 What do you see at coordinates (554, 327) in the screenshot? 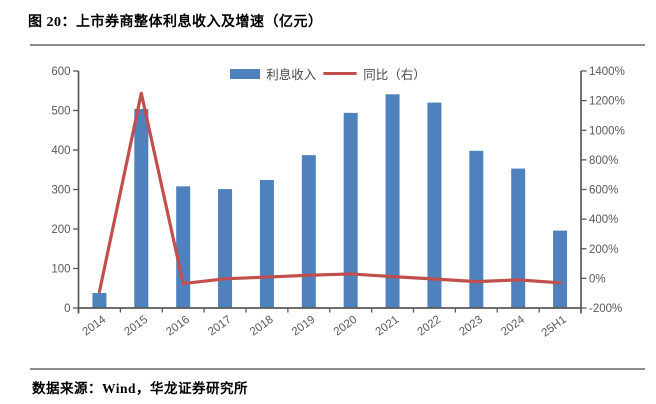
I see `x-axis-label: 25H1` at bounding box center [554, 327].